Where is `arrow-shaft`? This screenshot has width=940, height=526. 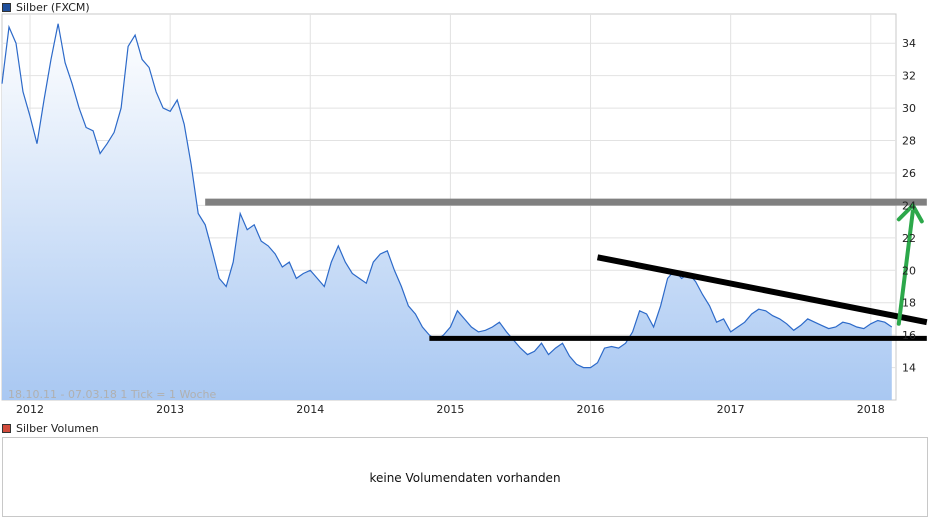 arrow-shaft is located at coordinates (905, 267).